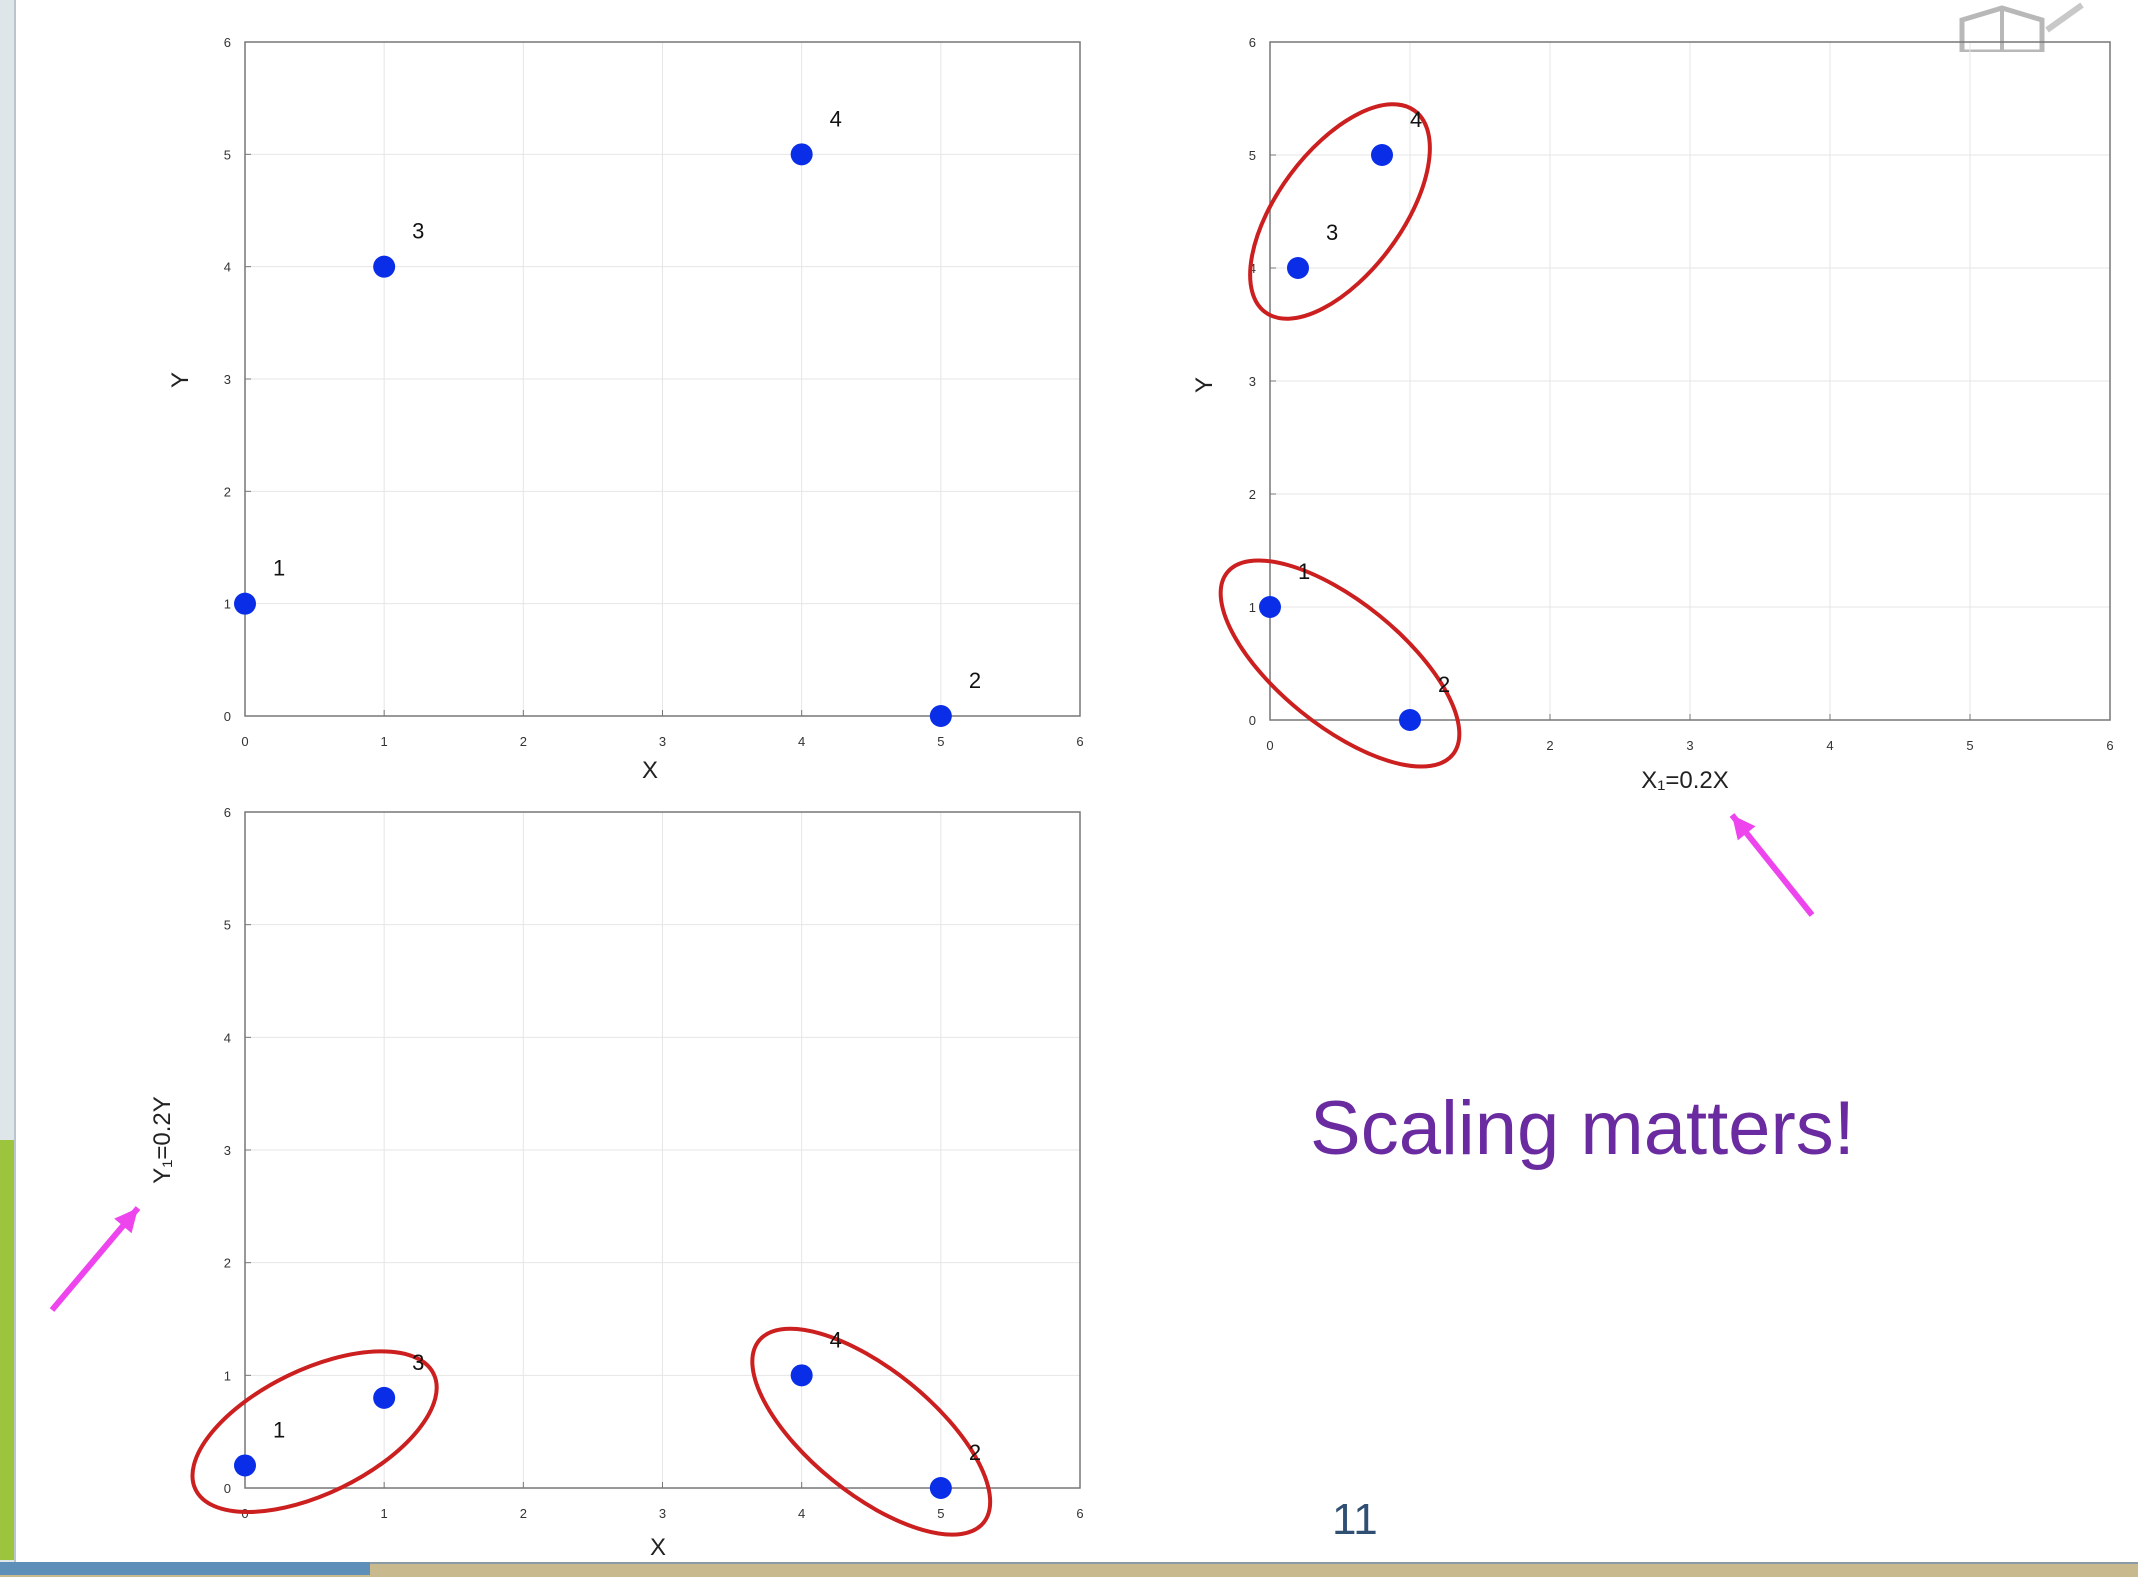 The height and width of the screenshot is (1577, 2138). What do you see at coordinates (162, 1140) in the screenshot?
I see `y-axis-label: Y₁=0.2Y` at bounding box center [162, 1140].